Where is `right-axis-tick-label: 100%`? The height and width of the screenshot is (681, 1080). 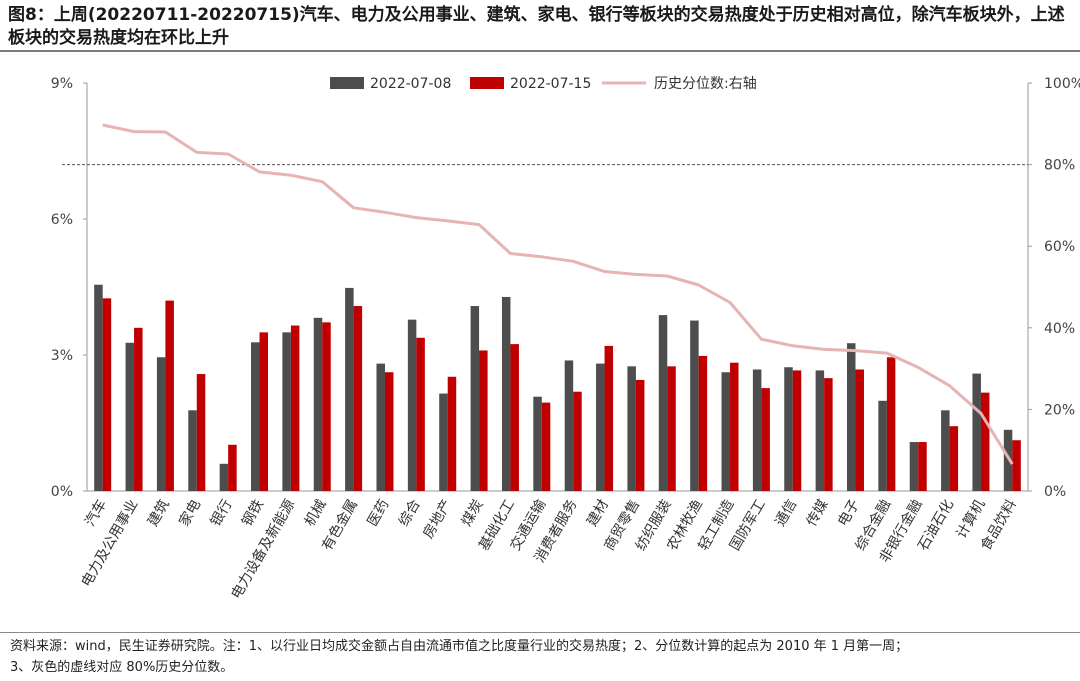
right-axis-tick-label: 100% is located at coordinates (1062, 84).